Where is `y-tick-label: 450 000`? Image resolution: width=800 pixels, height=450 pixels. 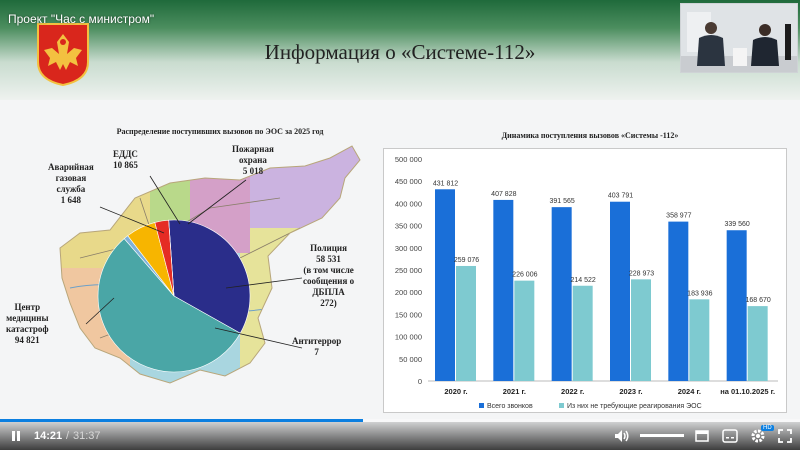 y-tick-label: 450 000 is located at coordinates (408, 181).